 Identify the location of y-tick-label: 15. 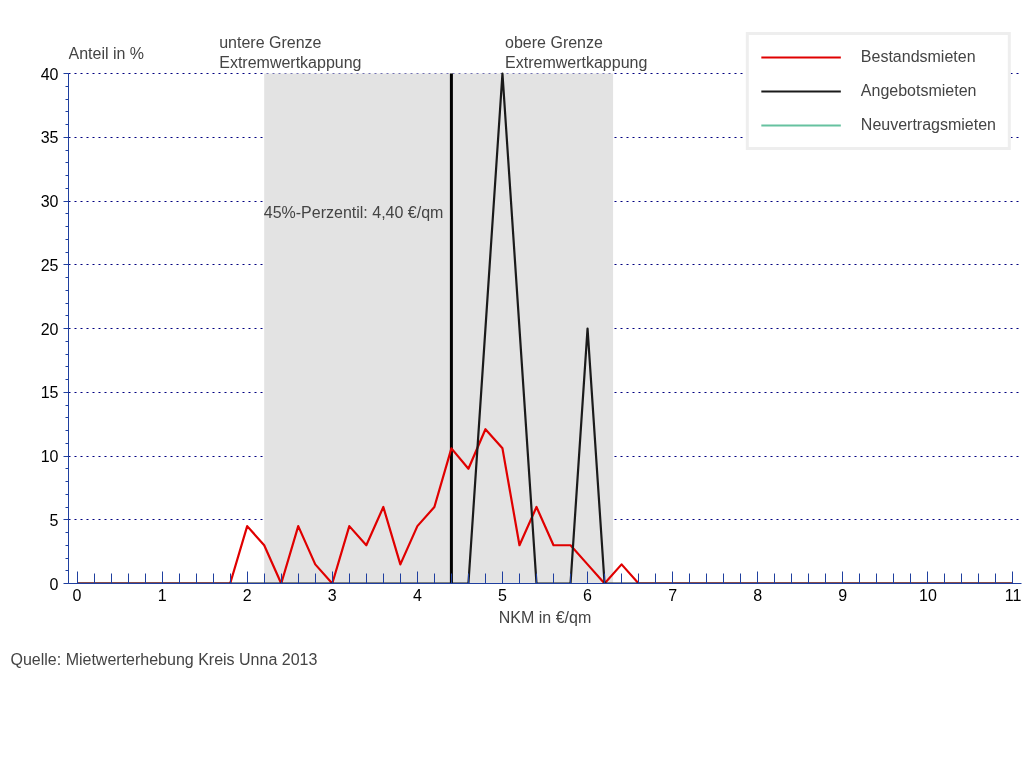
(49, 393).